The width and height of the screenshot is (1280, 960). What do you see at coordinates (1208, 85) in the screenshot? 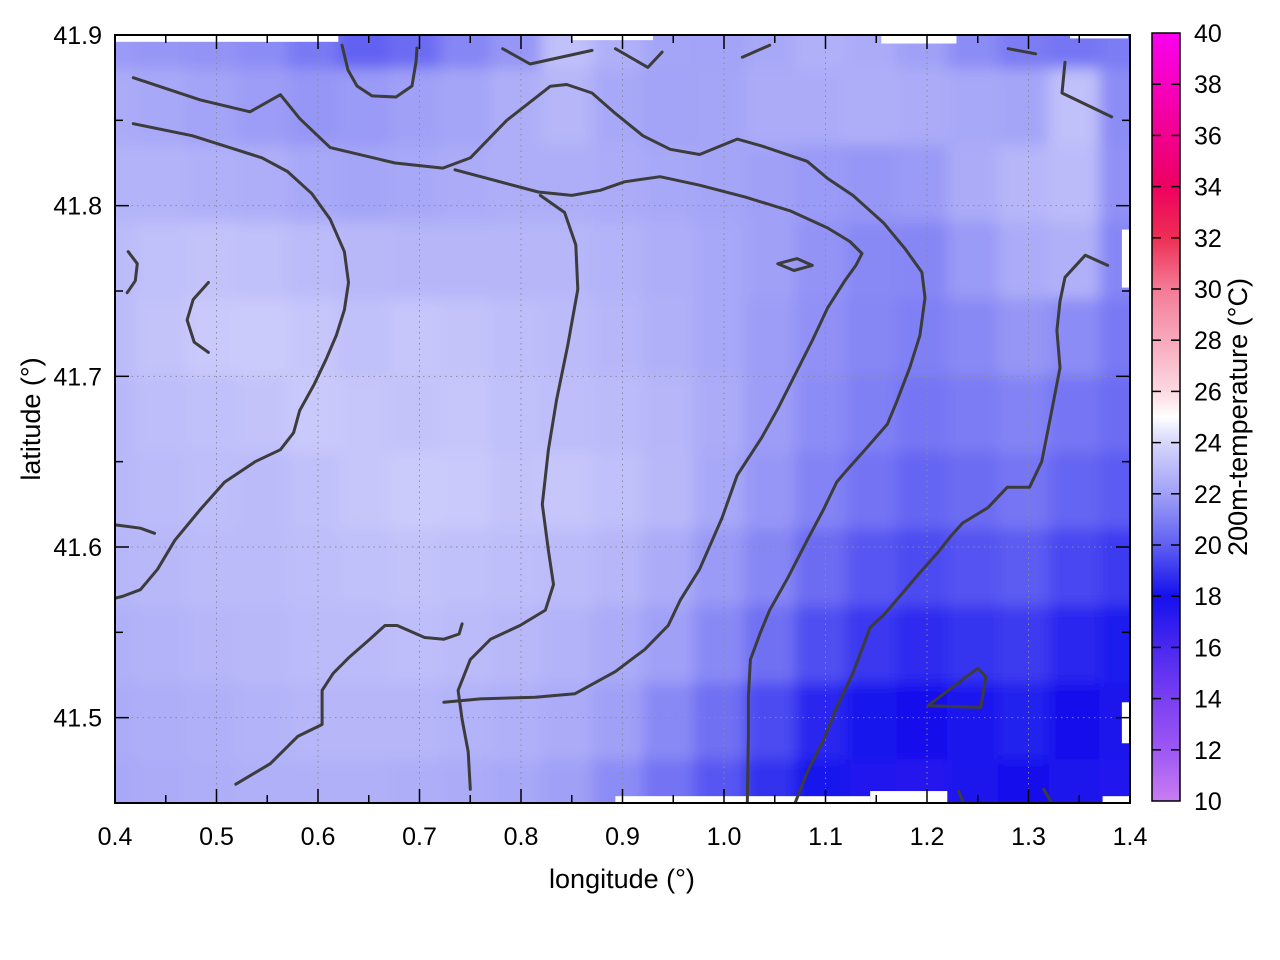
I see `colorbar-tick-label: 38` at bounding box center [1208, 85].